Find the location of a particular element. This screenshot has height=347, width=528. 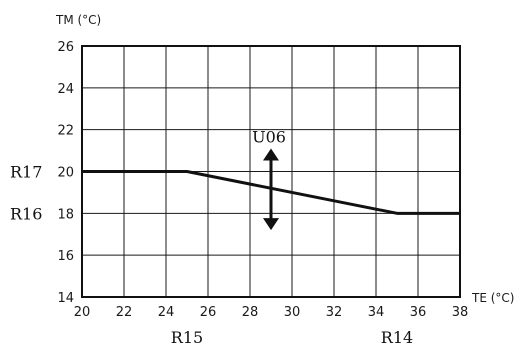

x-tick-label: 24 is located at coordinates (166, 312).